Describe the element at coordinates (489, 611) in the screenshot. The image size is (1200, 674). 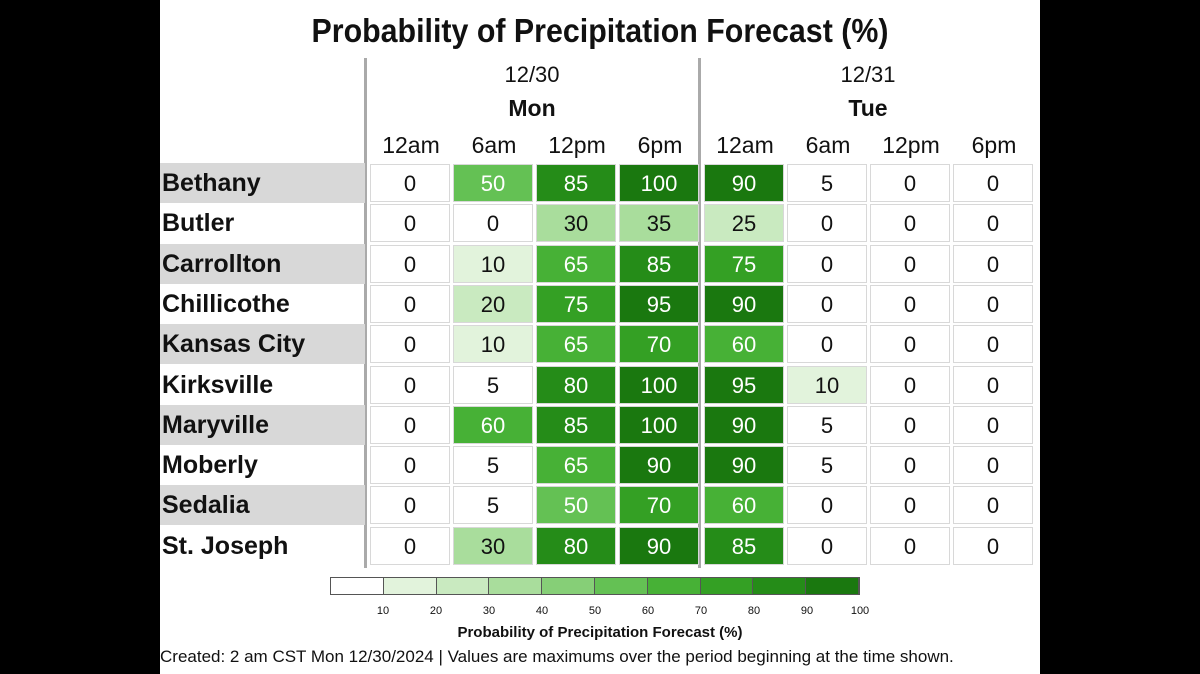
I see `legend-tick: 30` at that location.